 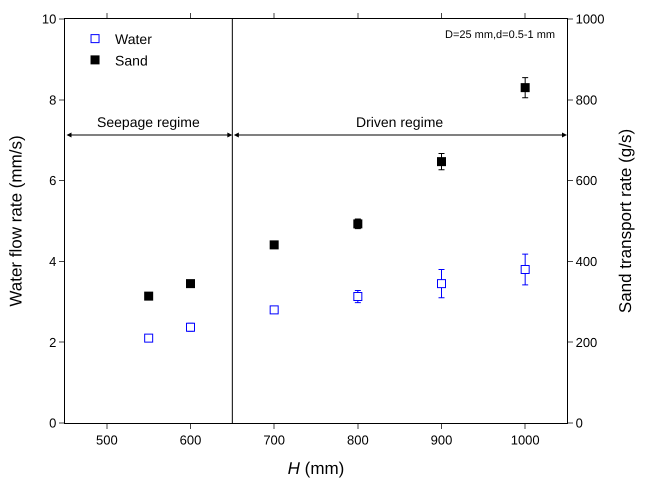 What do you see at coordinates (590, 19) in the screenshot?
I see `y2-tick-label: 1000` at bounding box center [590, 19].